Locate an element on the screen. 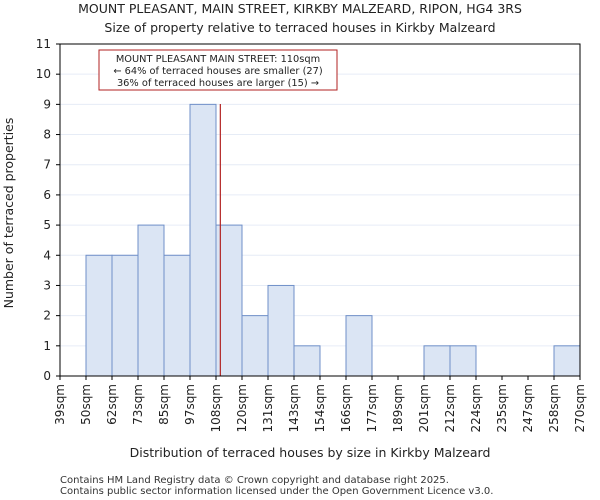  annotation-line3: 36% of terraced houses are larger (15) → is located at coordinates (218, 83).